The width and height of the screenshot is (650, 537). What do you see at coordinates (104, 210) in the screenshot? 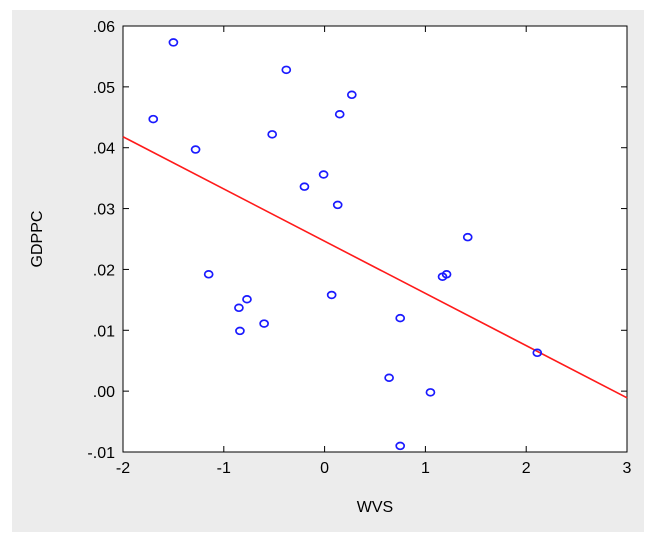
I see `y-tick-label: .03` at bounding box center [104, 210].